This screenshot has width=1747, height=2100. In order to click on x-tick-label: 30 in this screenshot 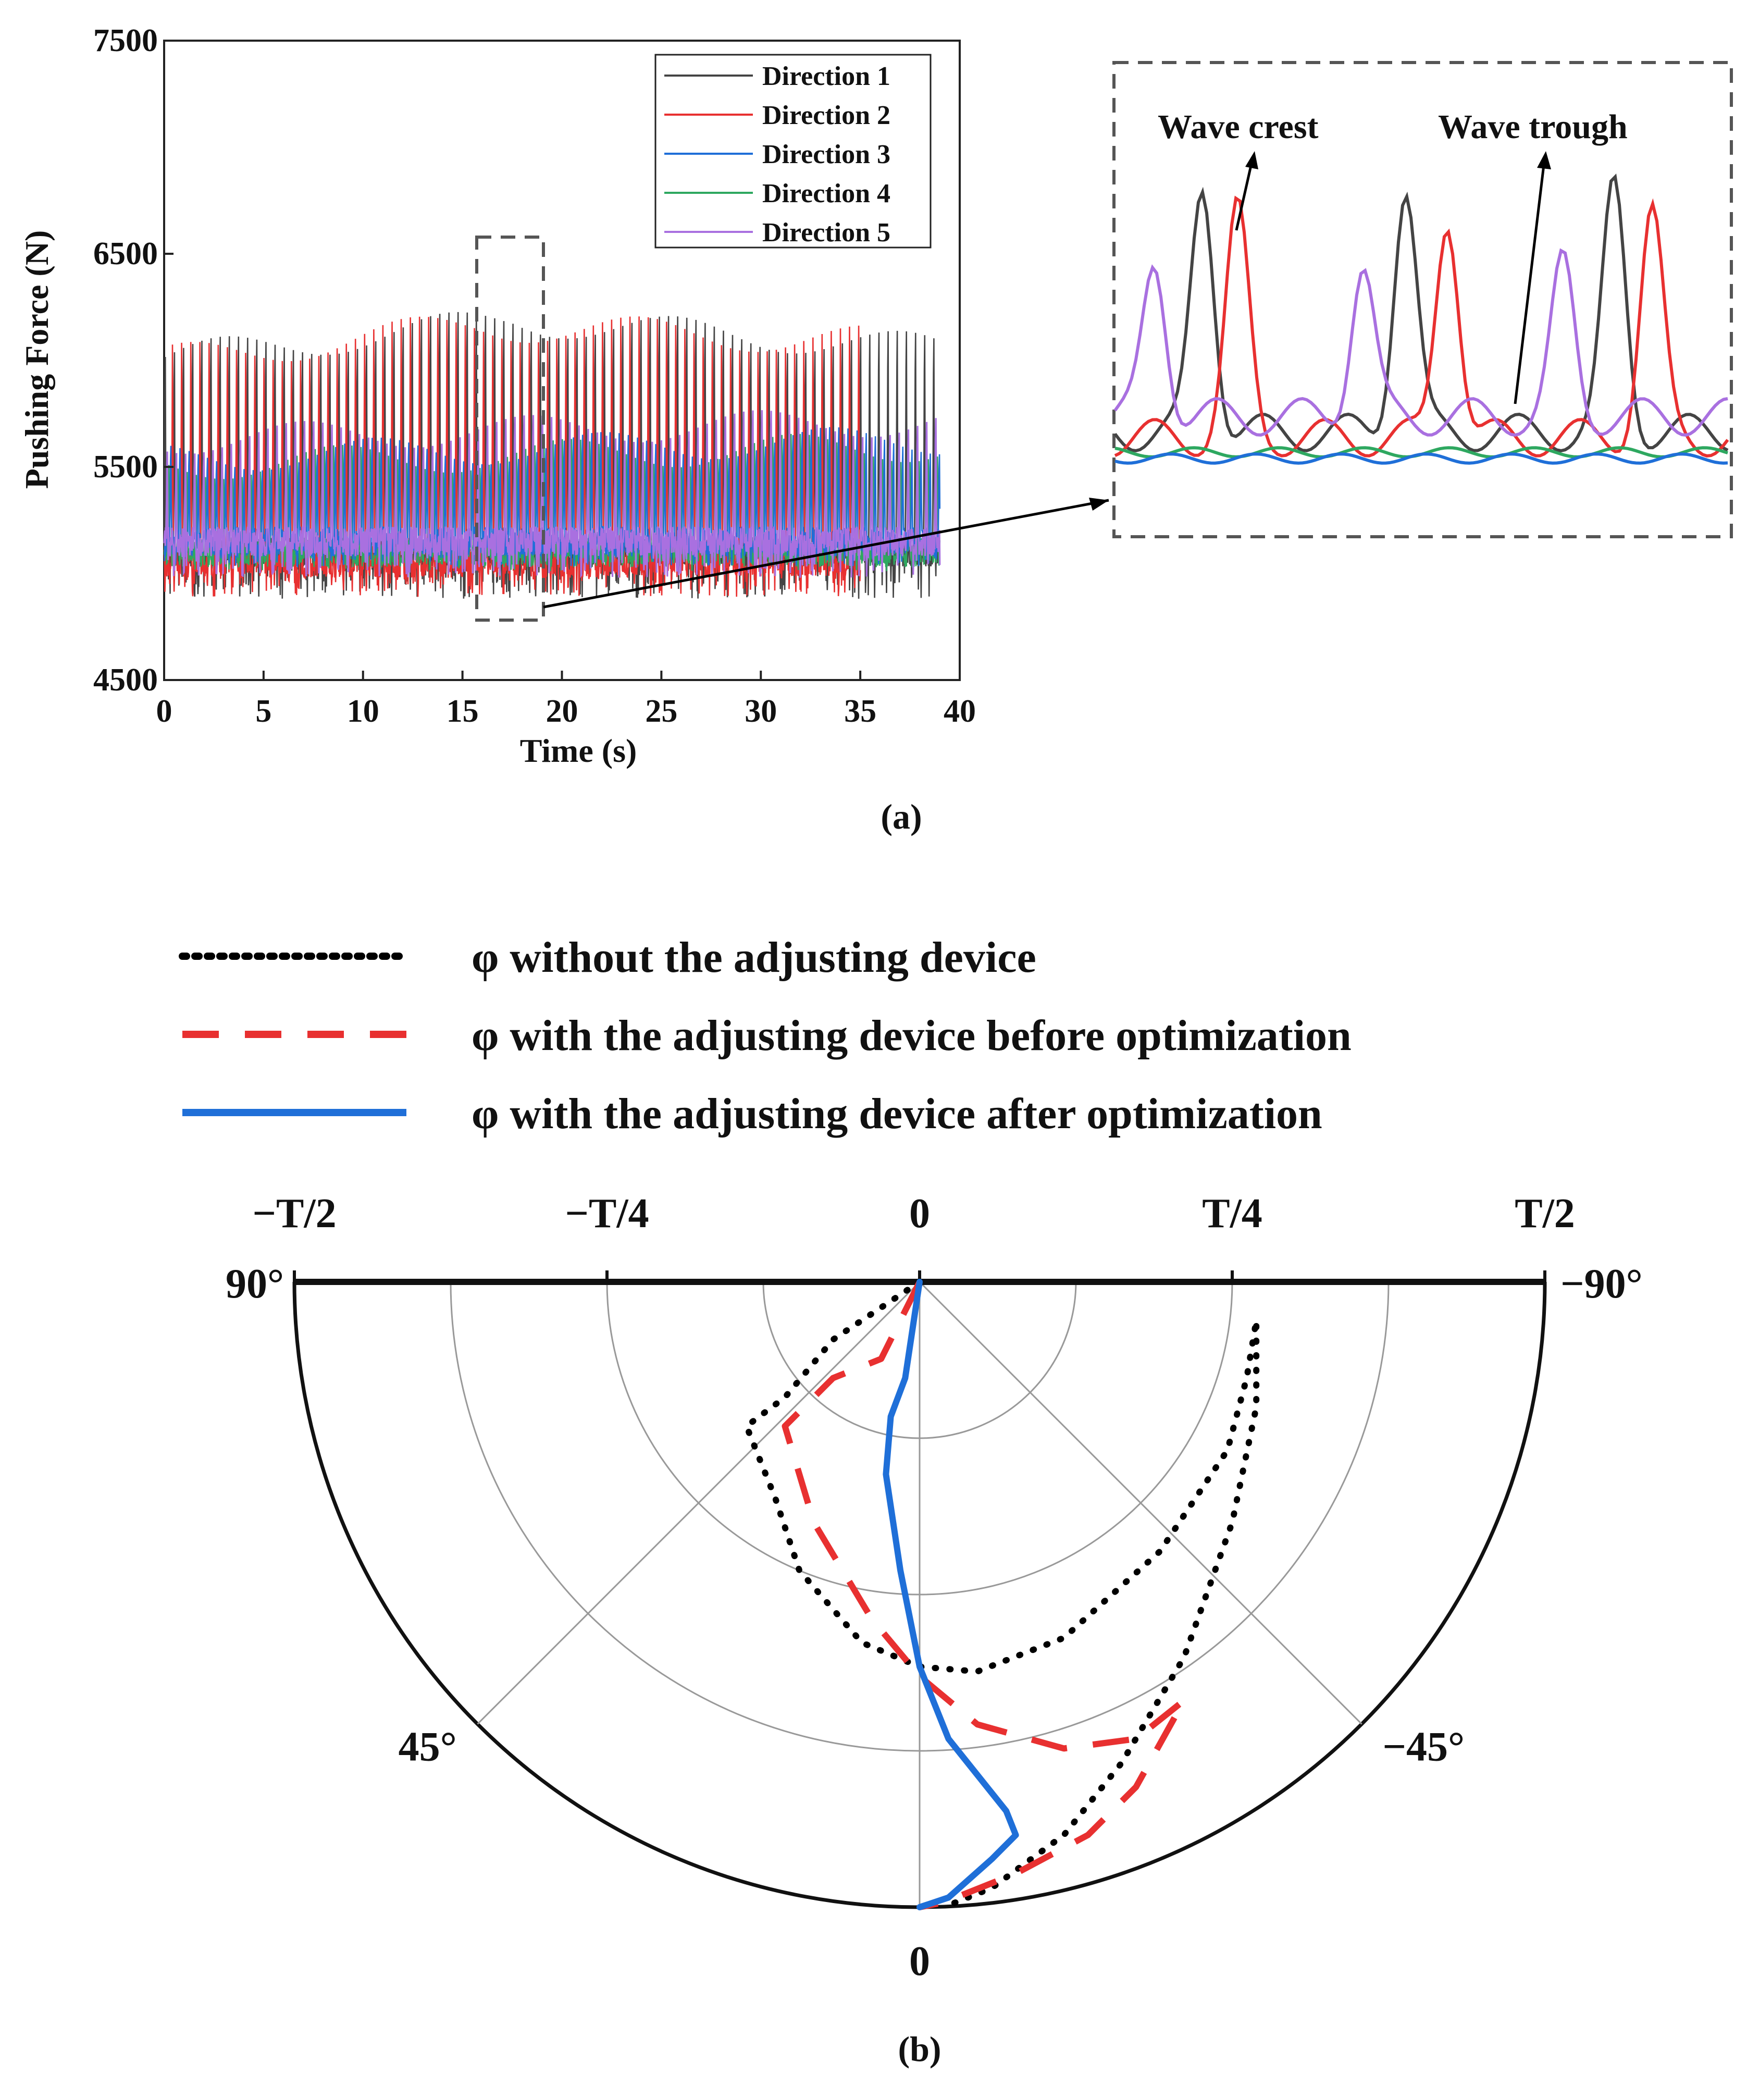, I will do `click(761, 712)`.